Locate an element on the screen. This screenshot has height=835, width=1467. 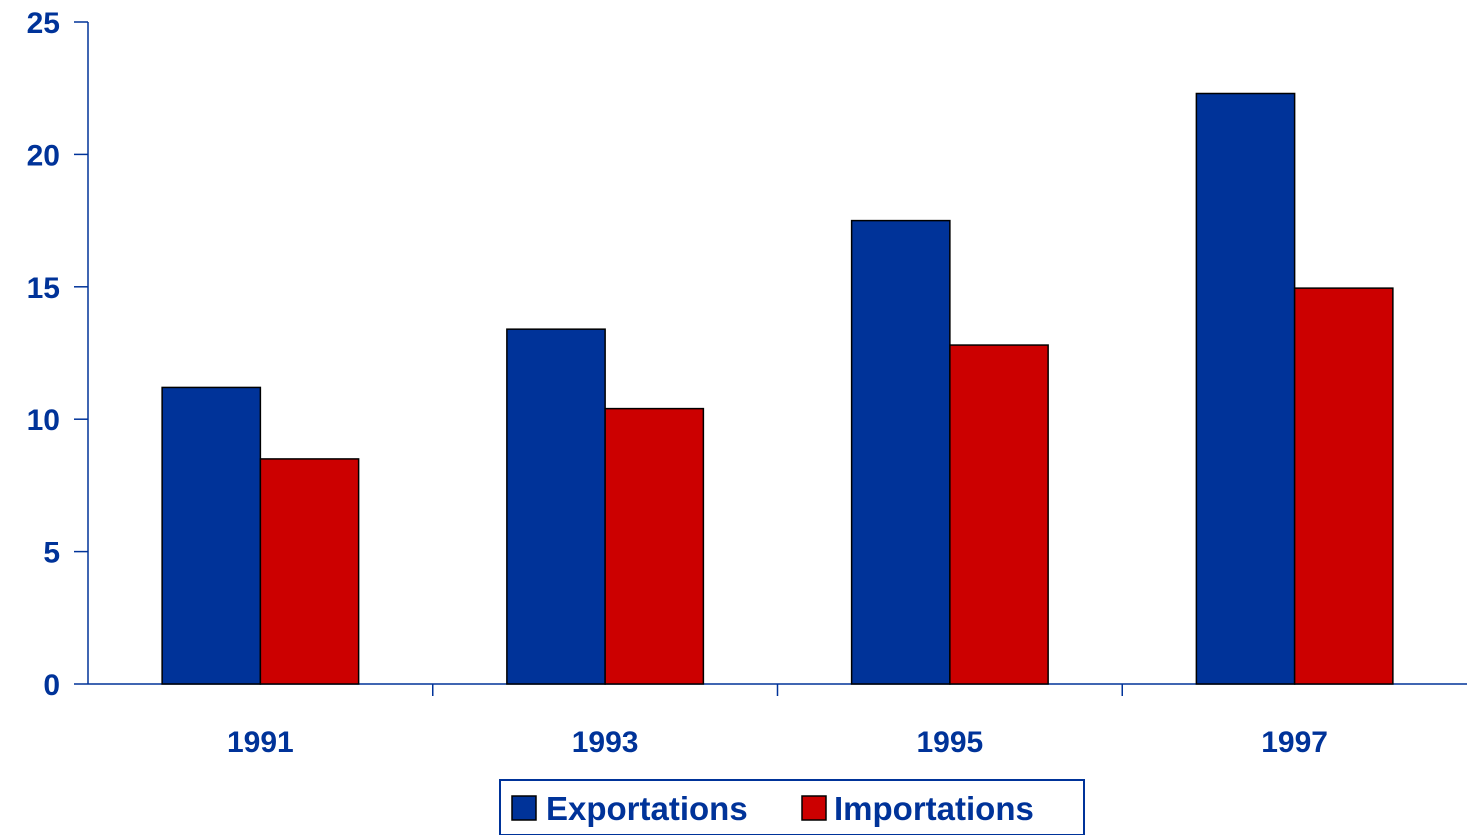
bar-importations-1997 is located at coordinates (1343, 486).